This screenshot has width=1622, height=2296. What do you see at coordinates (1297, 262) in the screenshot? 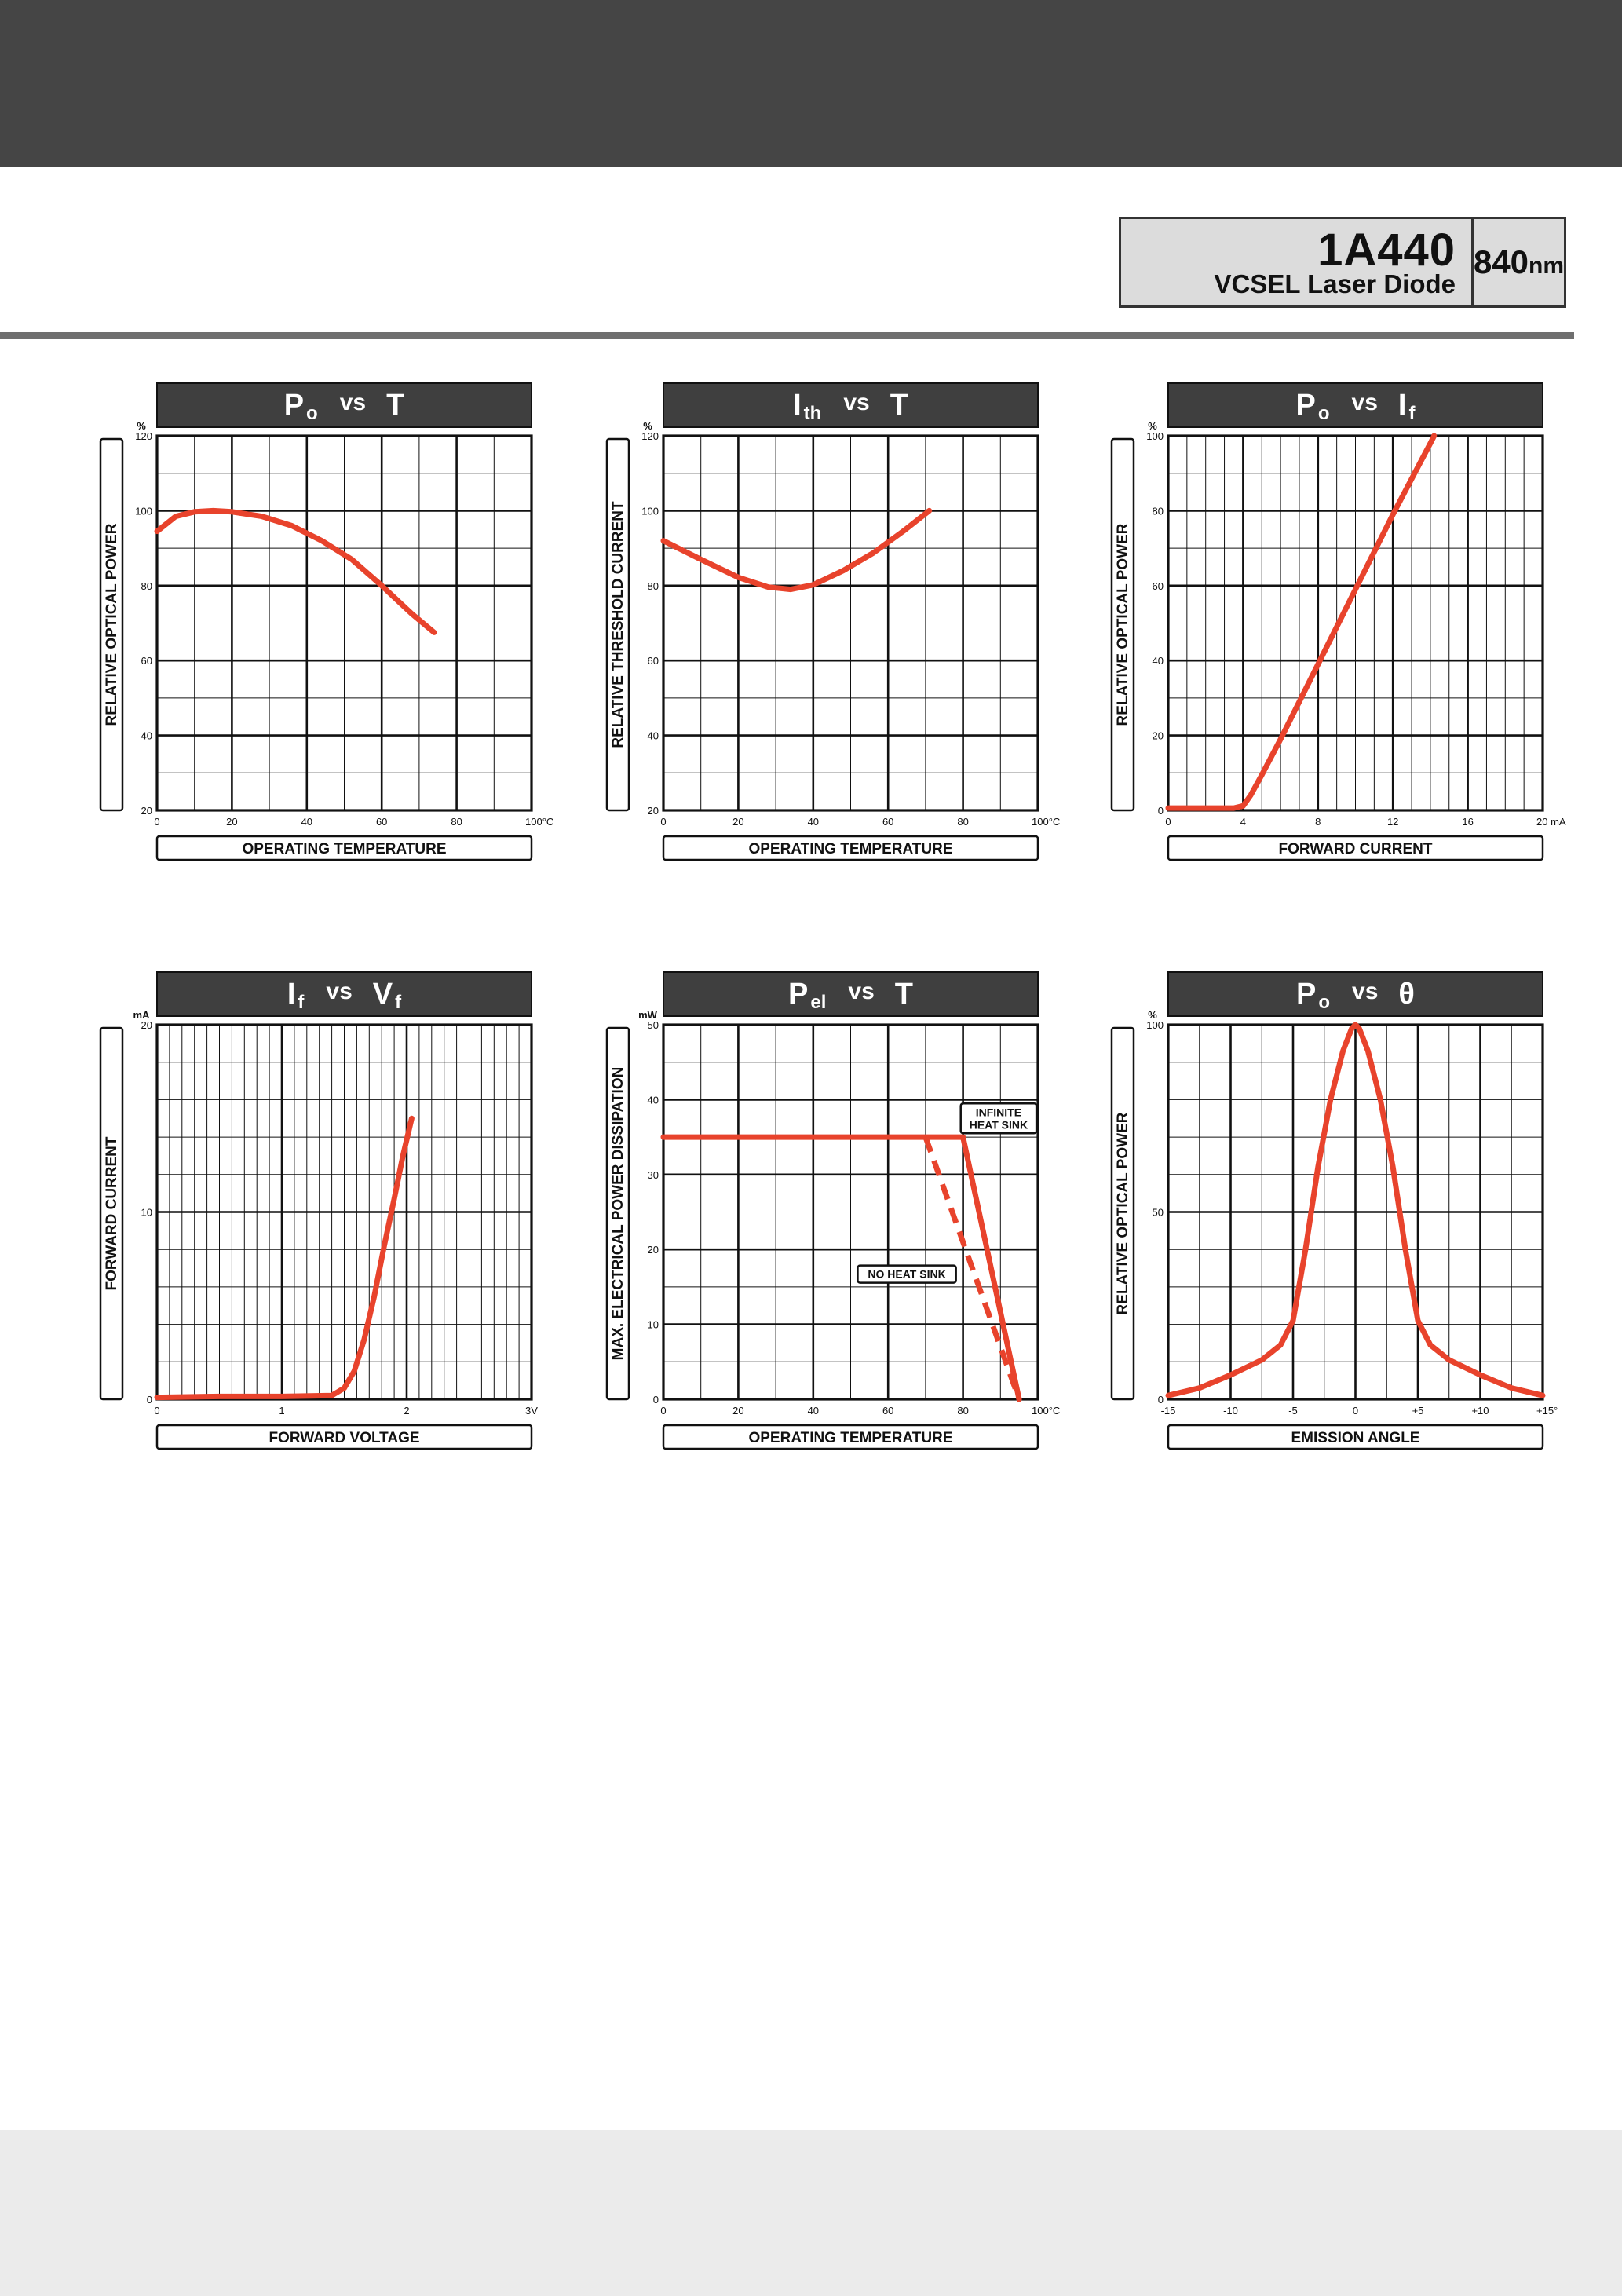
I see `product-name-panel: 1A440 VCSEL Laser Diode` at bounding box center [1297, 262].